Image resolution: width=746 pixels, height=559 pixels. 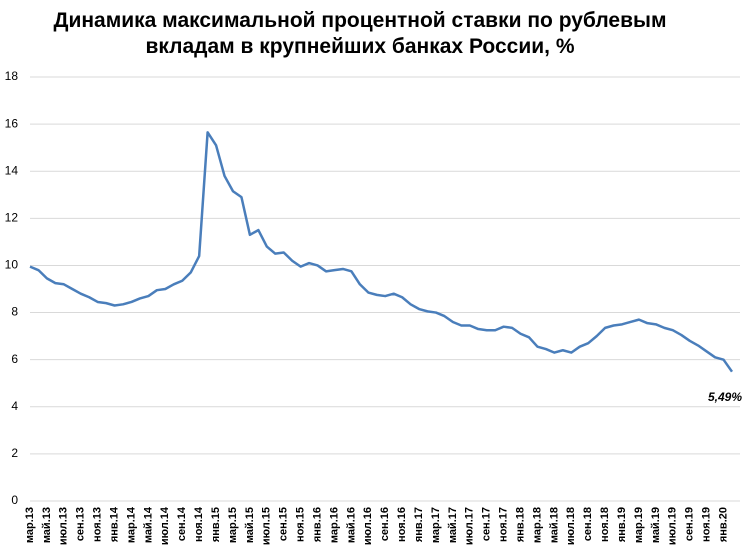 I want to click on x-tick-label: ноя.17, so click(x=504, y=524).